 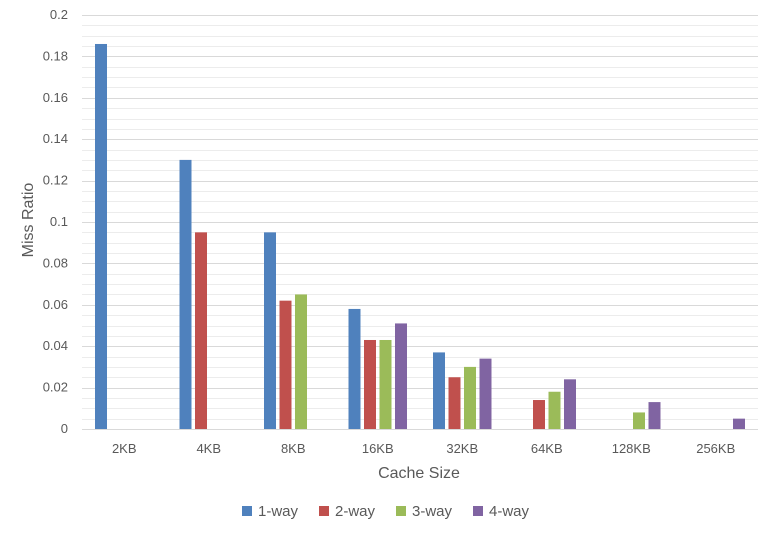 What do you see at coordinates (654, 415) in the screenshot?
I see `bar-4-way-128KB` at bounding box center [654, 415].